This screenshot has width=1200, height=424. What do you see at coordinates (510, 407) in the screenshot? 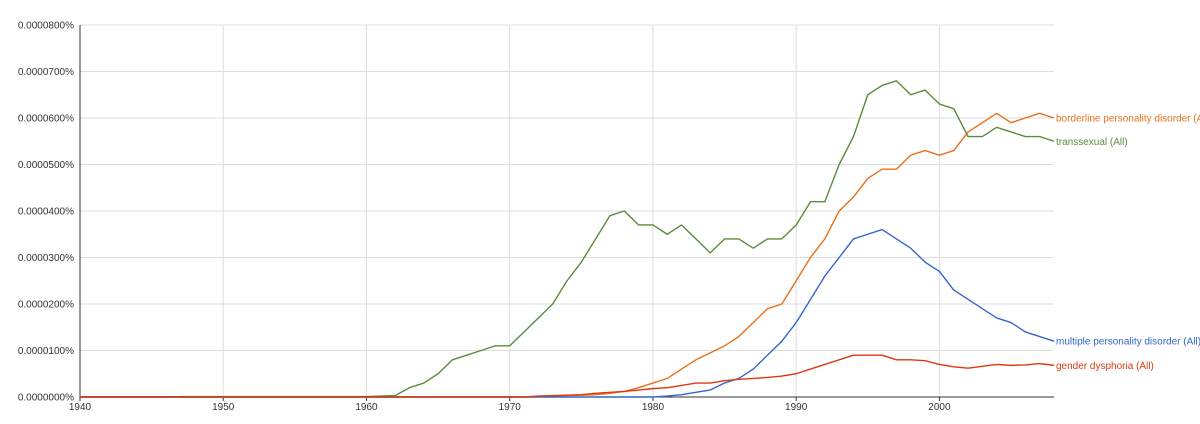
I see `x-tick-label: 1970` at bounding box center [510, 407].